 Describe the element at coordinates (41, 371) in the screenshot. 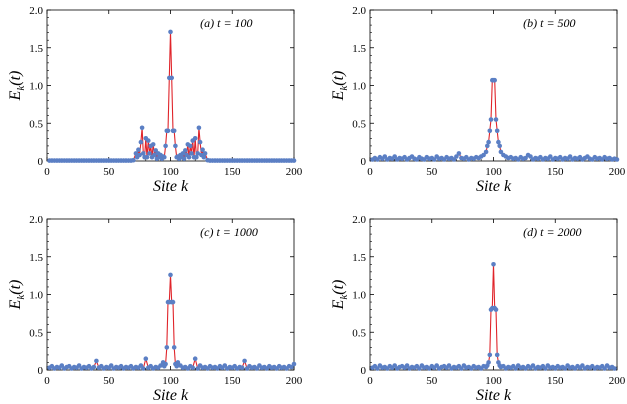

I see `panel-c-ytick-label: 0` at that location.